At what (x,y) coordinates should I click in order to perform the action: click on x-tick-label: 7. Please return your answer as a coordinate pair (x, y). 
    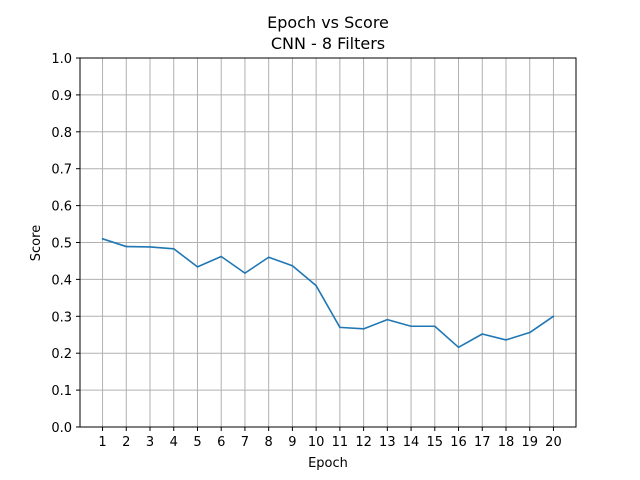
    Looking at the image, I should click on (245, 442).